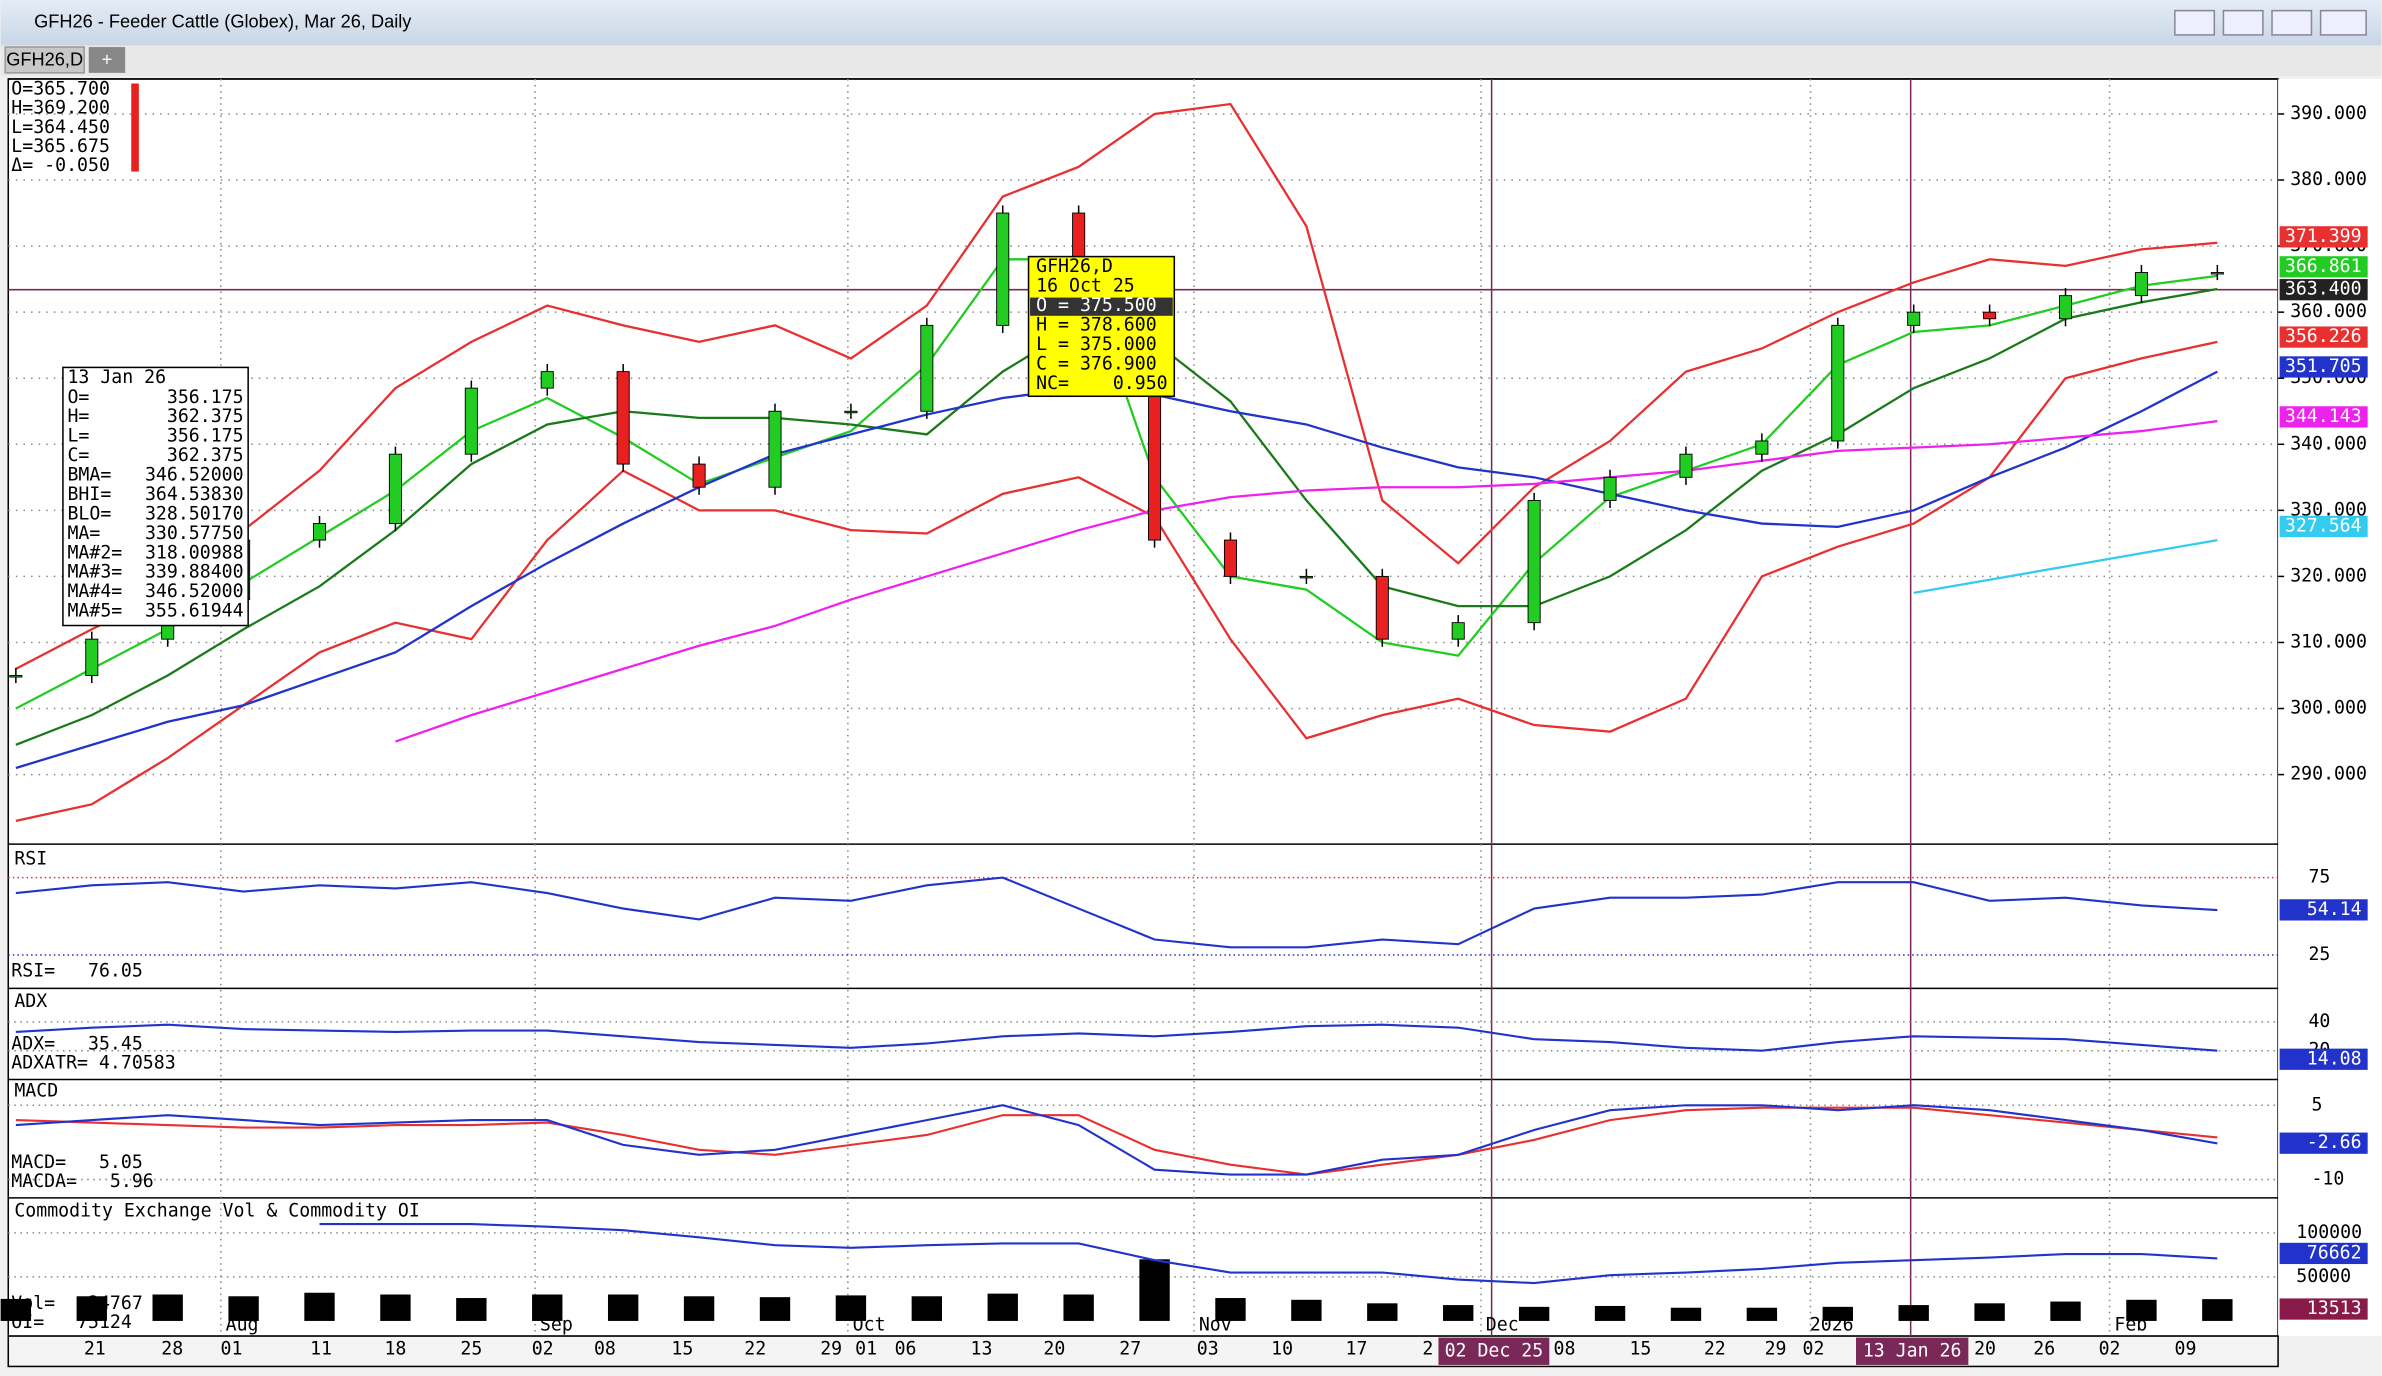 This screenshot has width=2382, height=1376. I want to click on date-label: 02, so click(1814, 1349).